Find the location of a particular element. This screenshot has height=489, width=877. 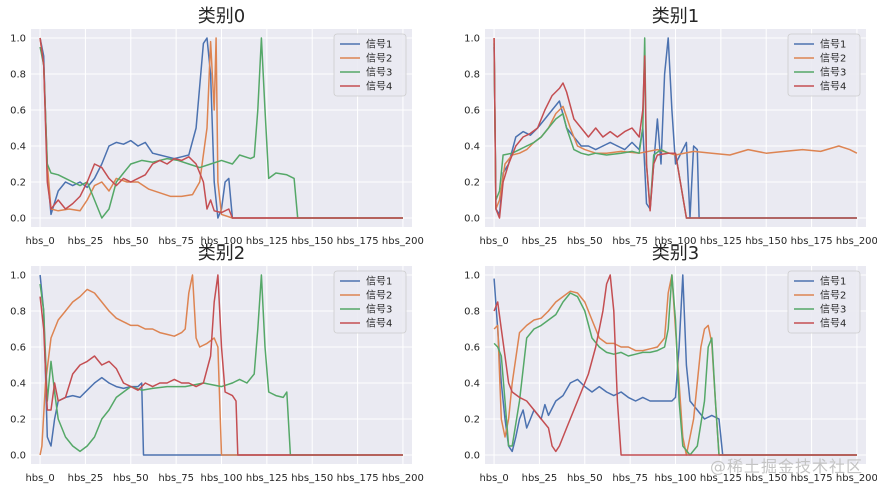

watermark: @稀土掘金技术社区 is located at coordinates (786, 466).